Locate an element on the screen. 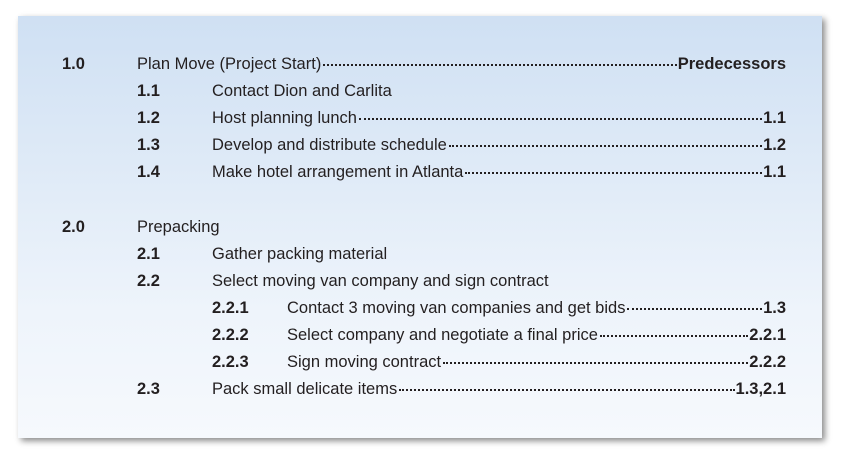 This screenshot has width=842, height=458. item-number: 2.2 is located at coordinates (148, 281).